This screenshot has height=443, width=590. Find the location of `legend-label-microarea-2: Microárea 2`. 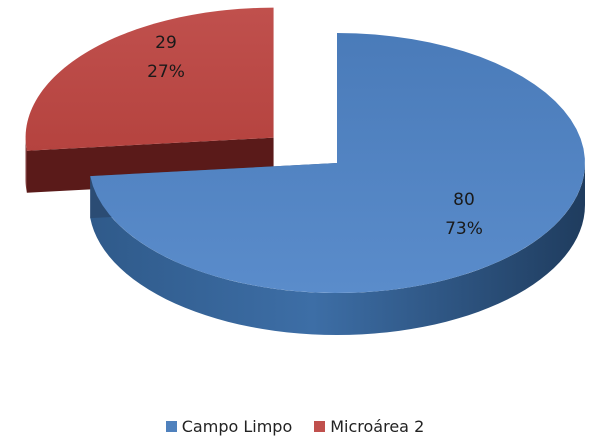

legend-label-microarea-2: Microárea 2 is located at coordinates (377, 426).